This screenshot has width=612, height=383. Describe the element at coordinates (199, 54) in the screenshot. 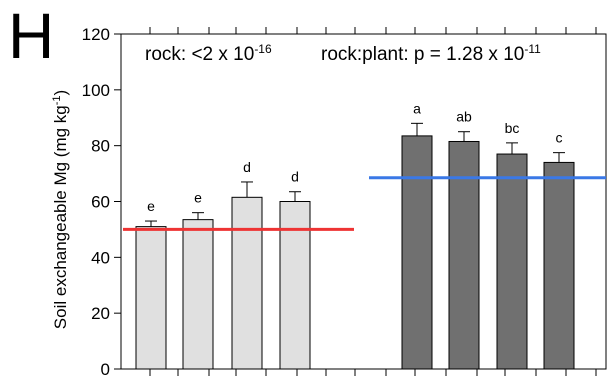

I see `annotation-rock-base: rock: <2 x 10` at that location.